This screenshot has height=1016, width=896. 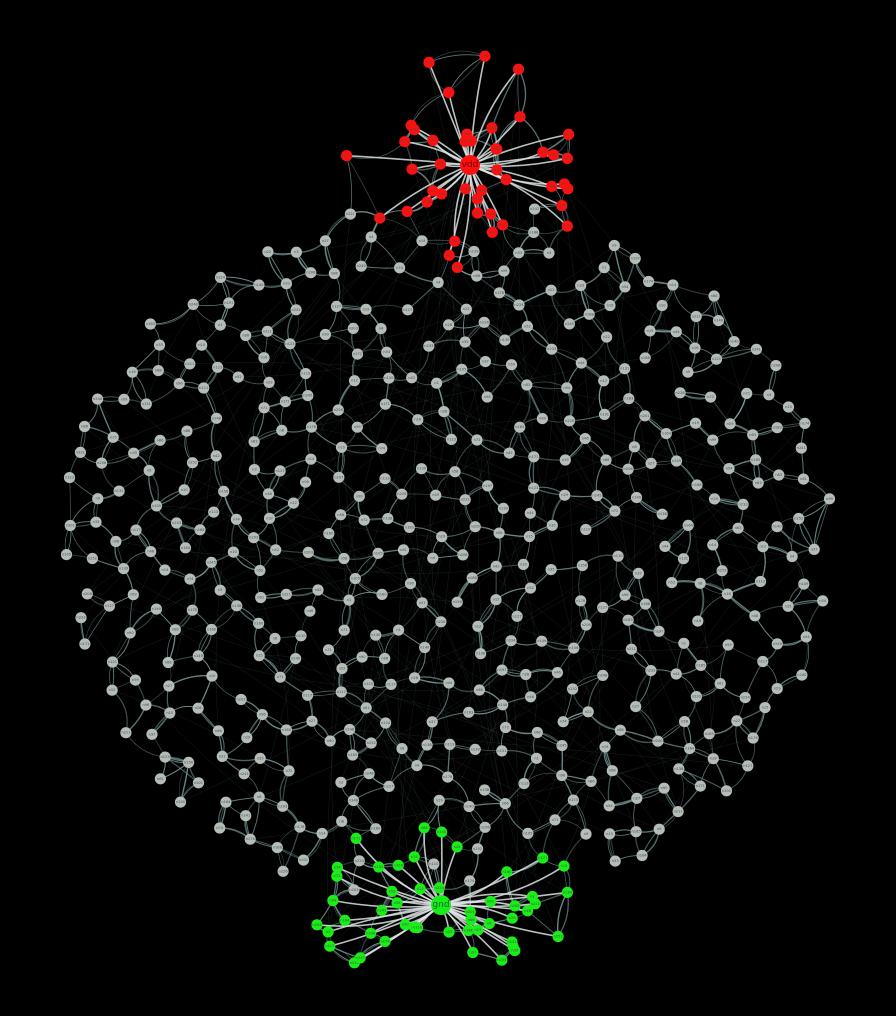 What do you see at coordinates (497, 170) in the screenshot?
I see `vdd-net-node: n197` at bounding box center [497, 170].